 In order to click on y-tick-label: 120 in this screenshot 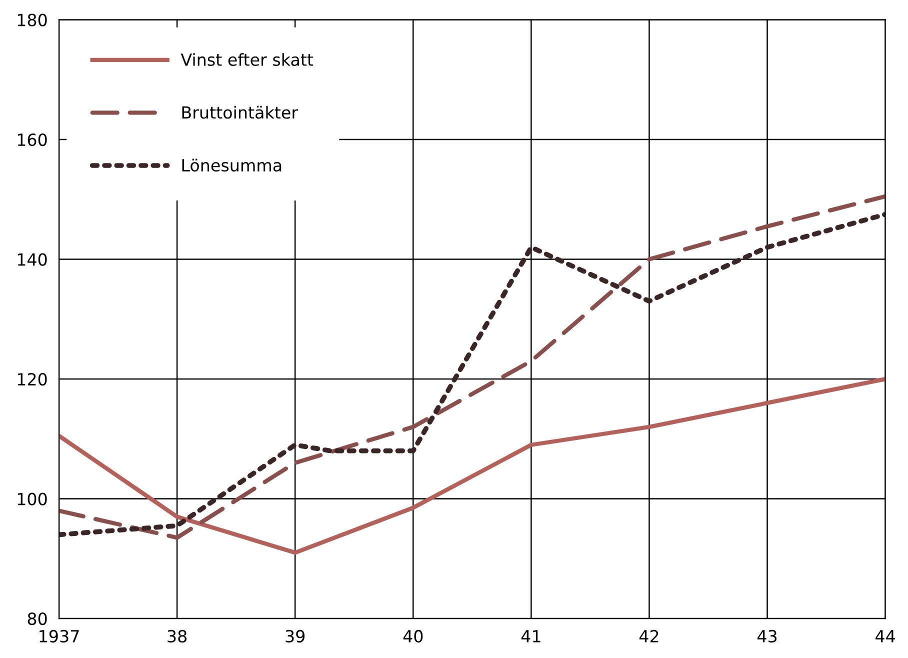, I will do `click(32, 379)`.